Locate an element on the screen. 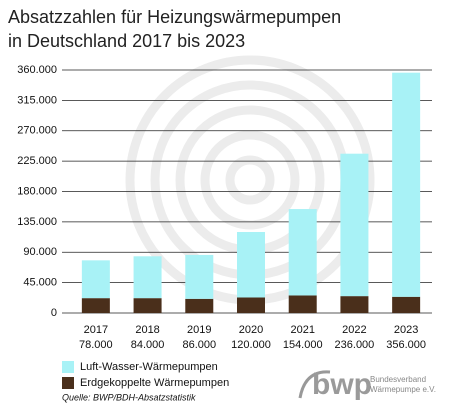  logo-mark: bwp is located at coordinates (342, 384).